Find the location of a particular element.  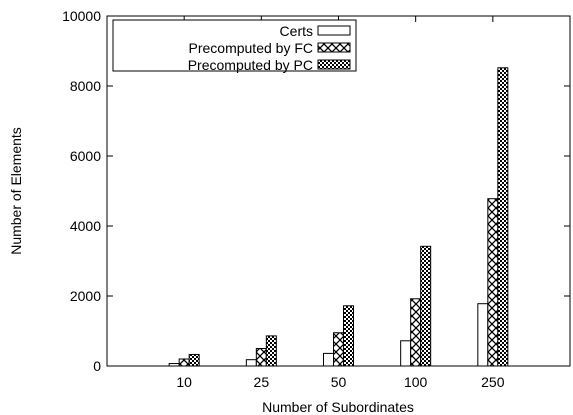

legend-frame is located at coordinates (234, 45).